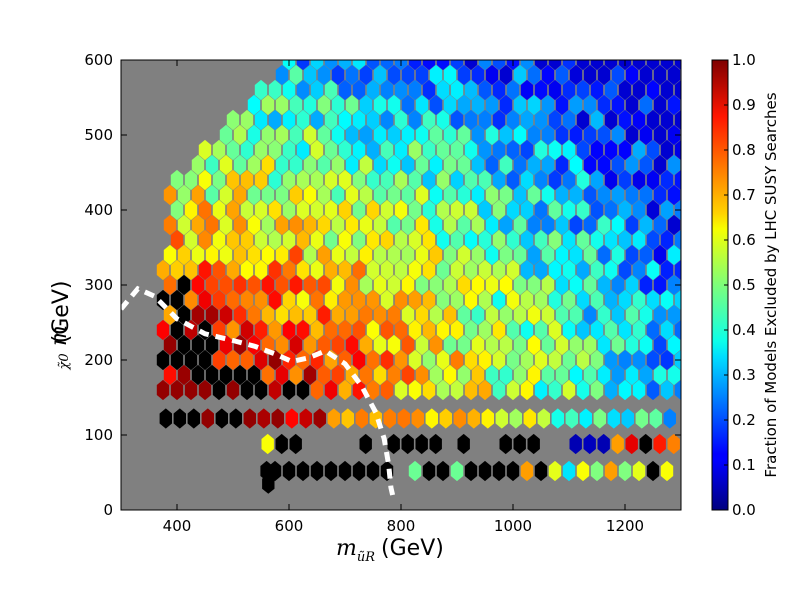 Image resolution: width=800 pixels, height=600 pixels. Describe the element at coordinates (740, 285) in the screenshot. I see `colorbar-ticks: 0.0 0.1 0.2 0.3 0.4 0.5 0.6 0.7 0.8 0.9 1.0` at that location.